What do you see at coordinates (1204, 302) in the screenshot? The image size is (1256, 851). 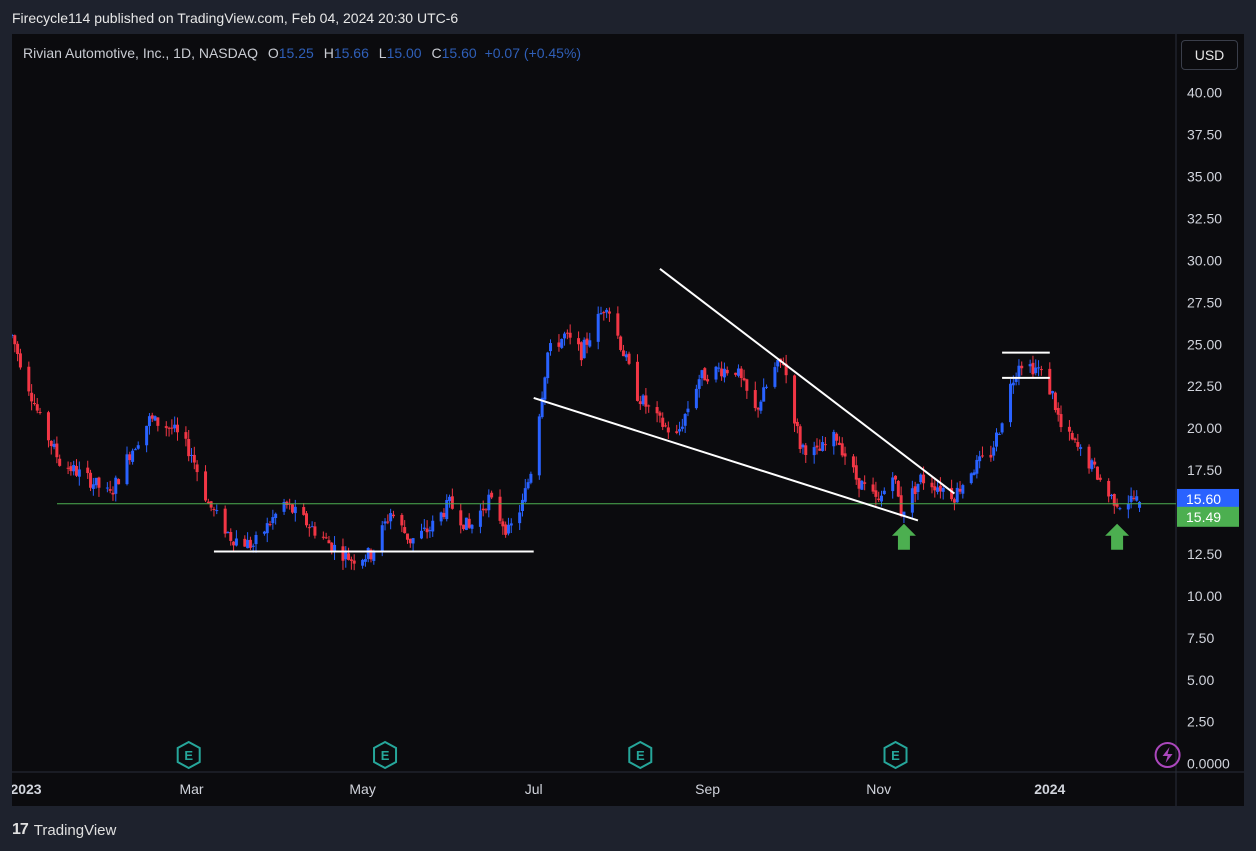 I see `price-tick-label: 27.50` at bounding box center [1204, 302].